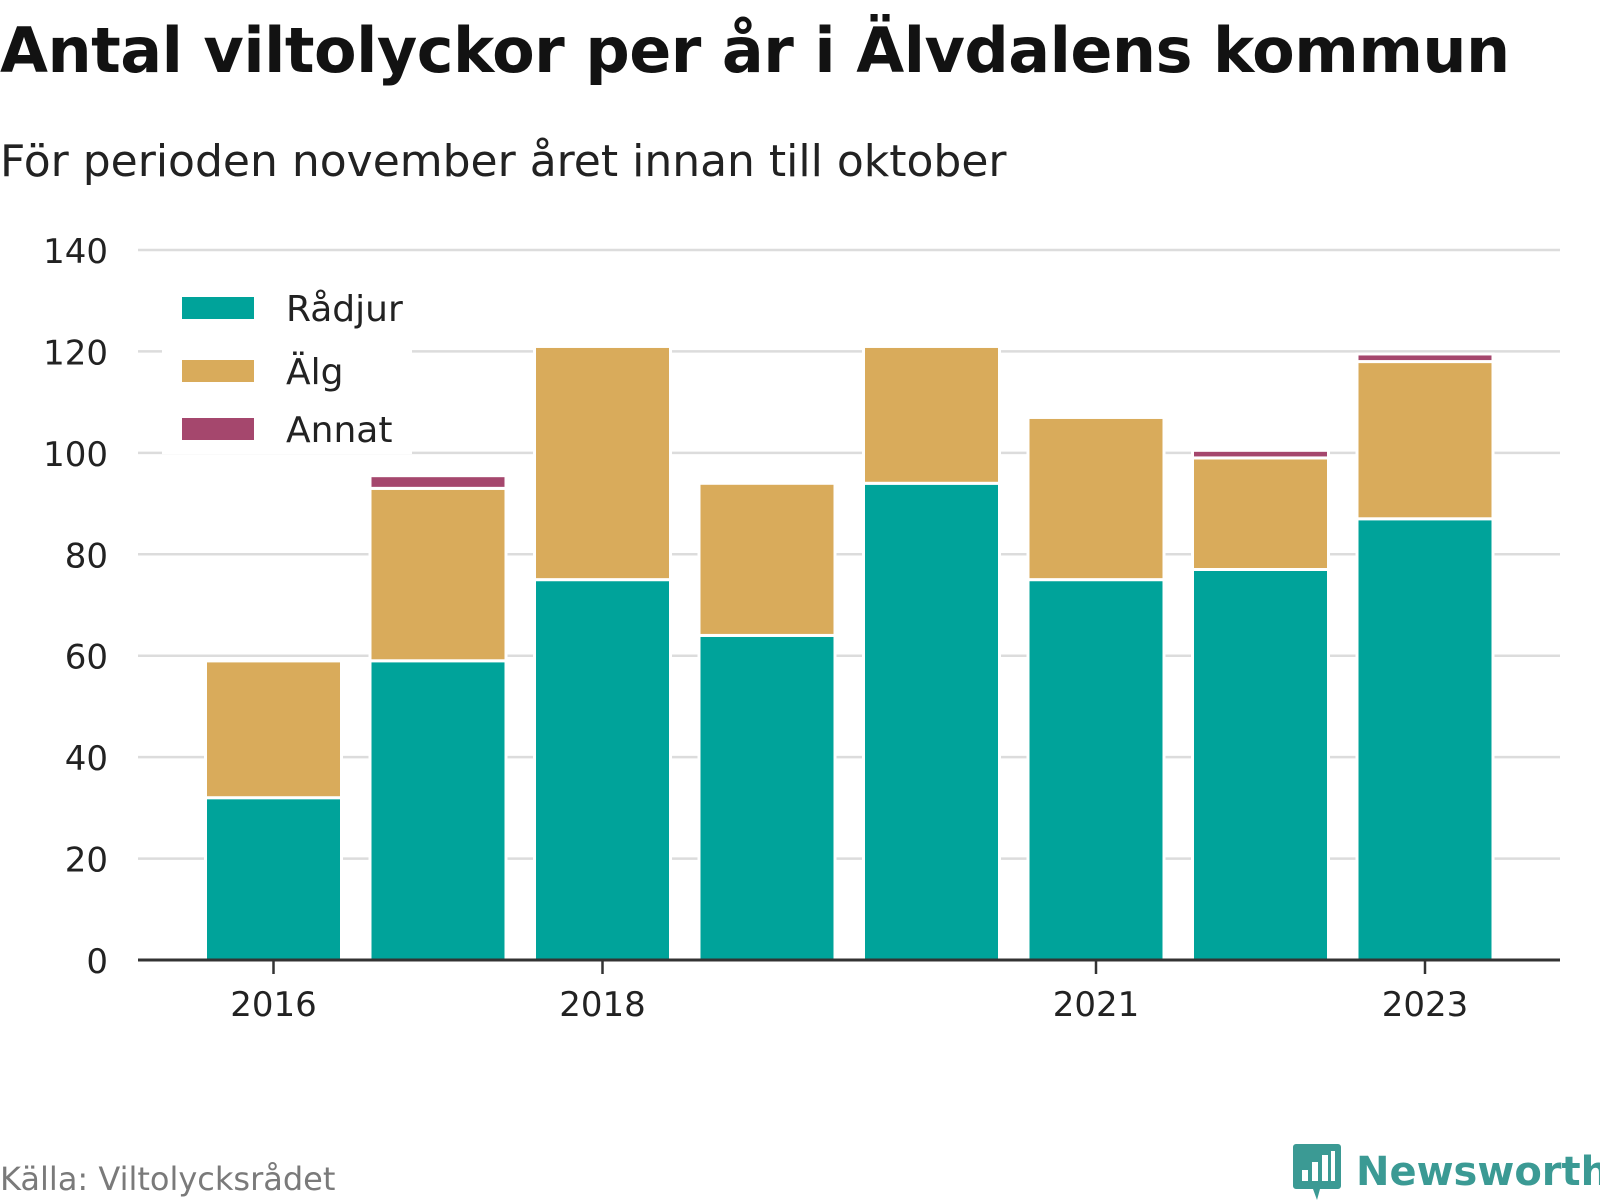 The width and height of the screenshot is (1600, 1202). I want to click on legend-label: Annat, so click(339, 430).